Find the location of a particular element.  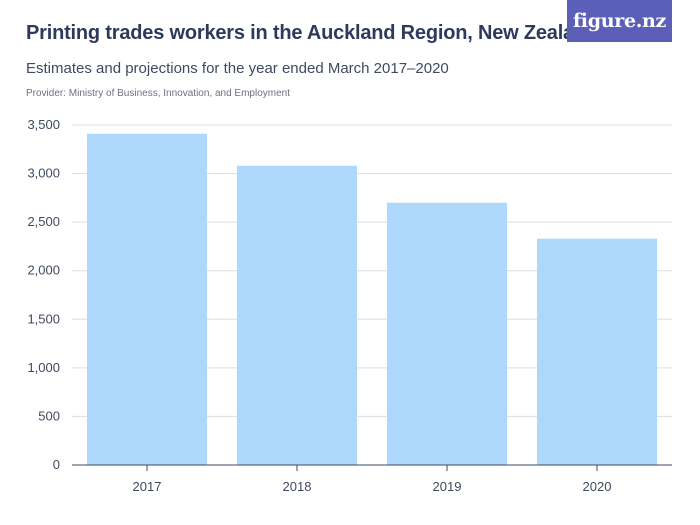

logo-text: figure.nz is located at coordinates (619, 21).